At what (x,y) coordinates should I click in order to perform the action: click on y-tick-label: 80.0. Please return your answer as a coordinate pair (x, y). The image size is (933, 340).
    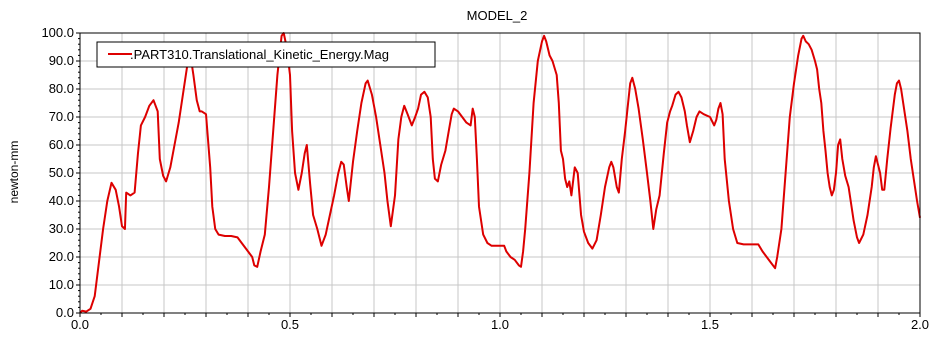
    Looking at the image, I should click on (61, 88).